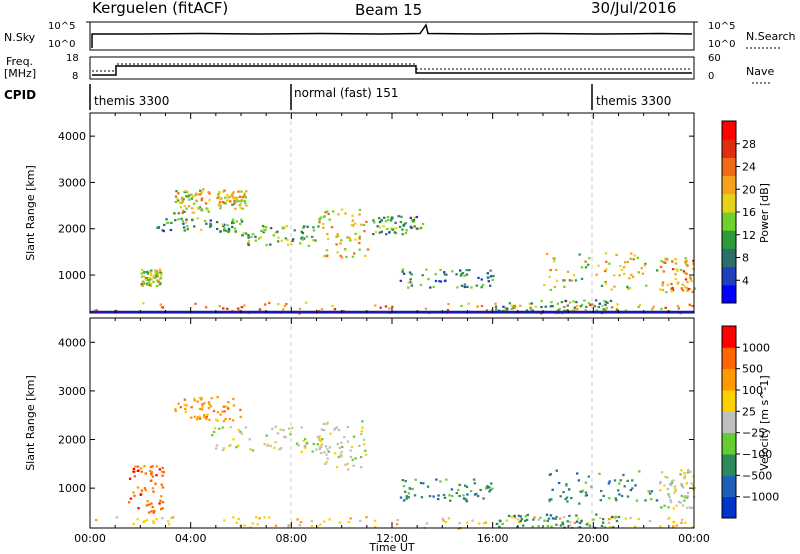 The width and height of the screenshot is (800, 554). I want to click on y-tick-label: 2000, so click(72, 440).